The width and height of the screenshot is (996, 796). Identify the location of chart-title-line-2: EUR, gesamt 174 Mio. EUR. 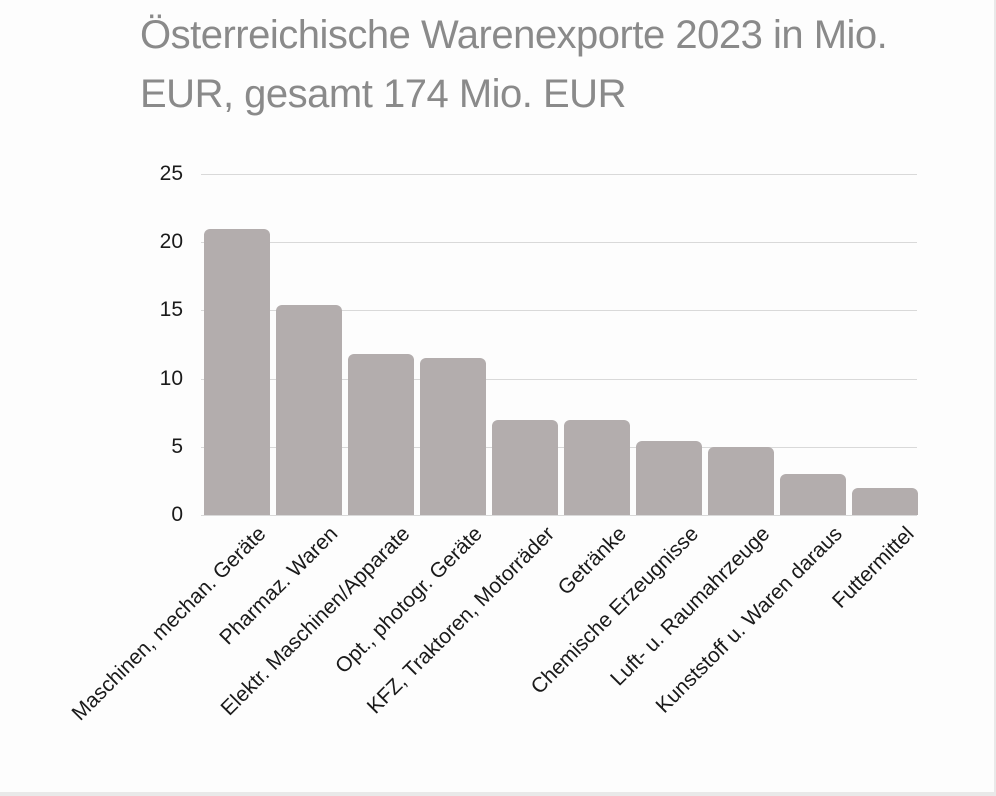
(383, 94).